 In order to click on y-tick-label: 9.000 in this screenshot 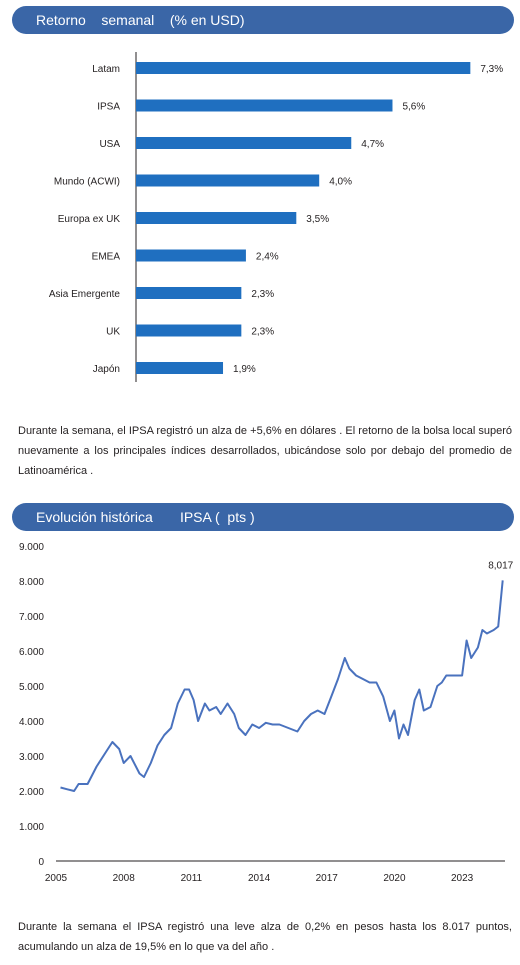, I will do `click(31, 547)`.